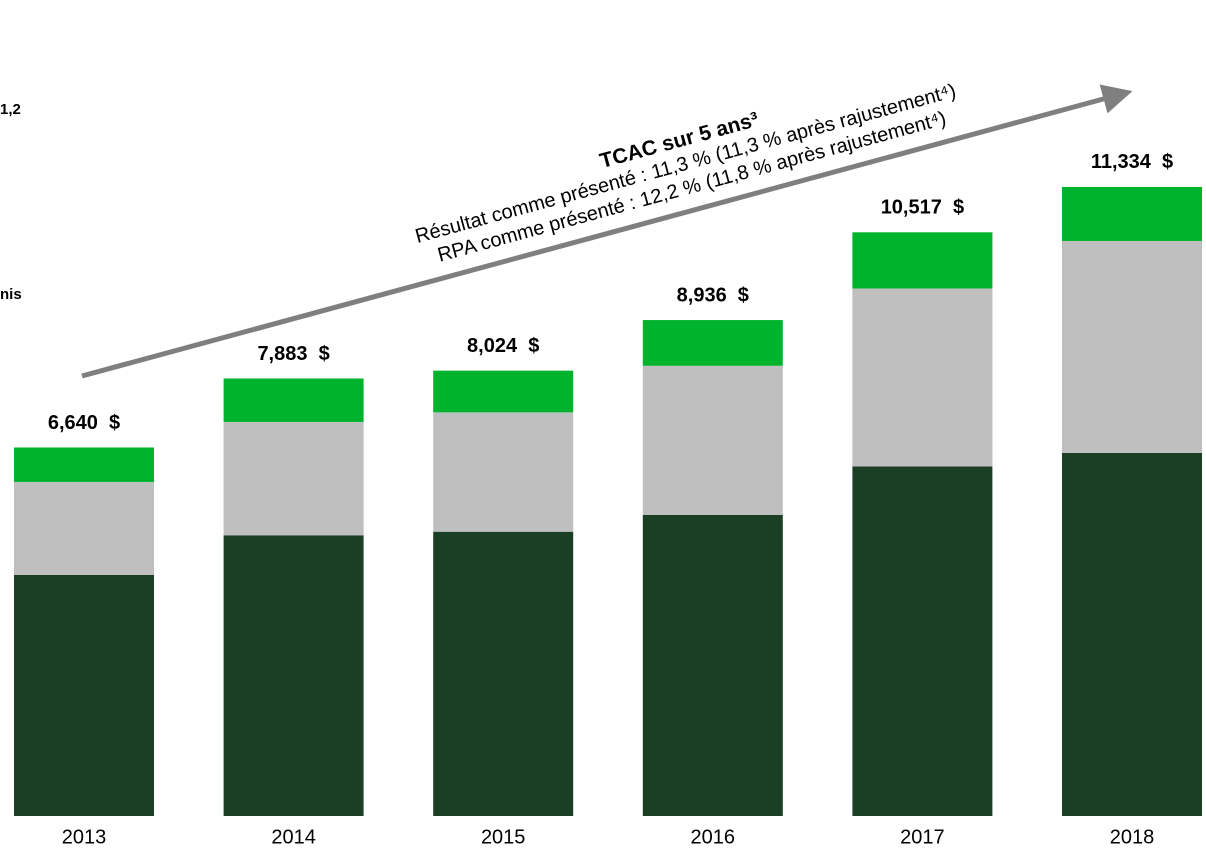 Image resolution: width=1206 pixels, height=859 pixels. What do you see at coordinates (1132, 837) in the screenshot?
I see `x-tick-label: 2018` at bounding box center [1132, 837].